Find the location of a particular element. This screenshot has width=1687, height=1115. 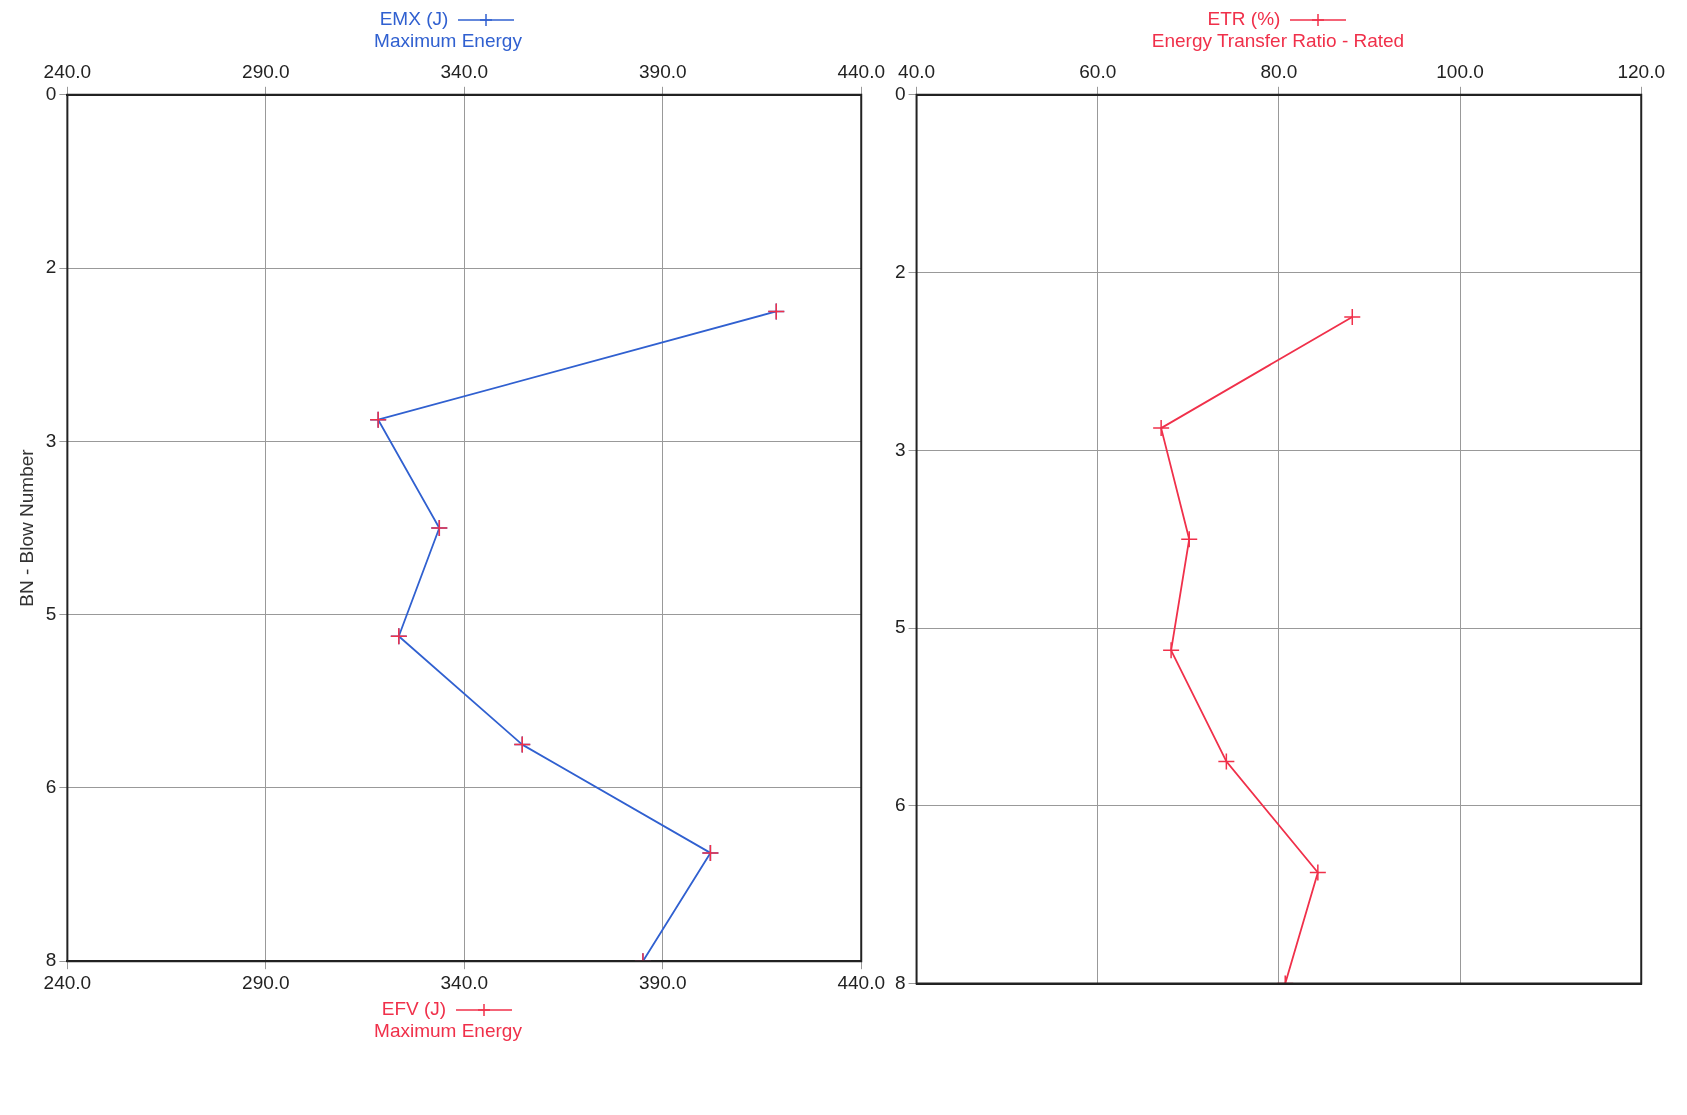

legend-label: ETR (%) is located at coordinates (1244, 18).